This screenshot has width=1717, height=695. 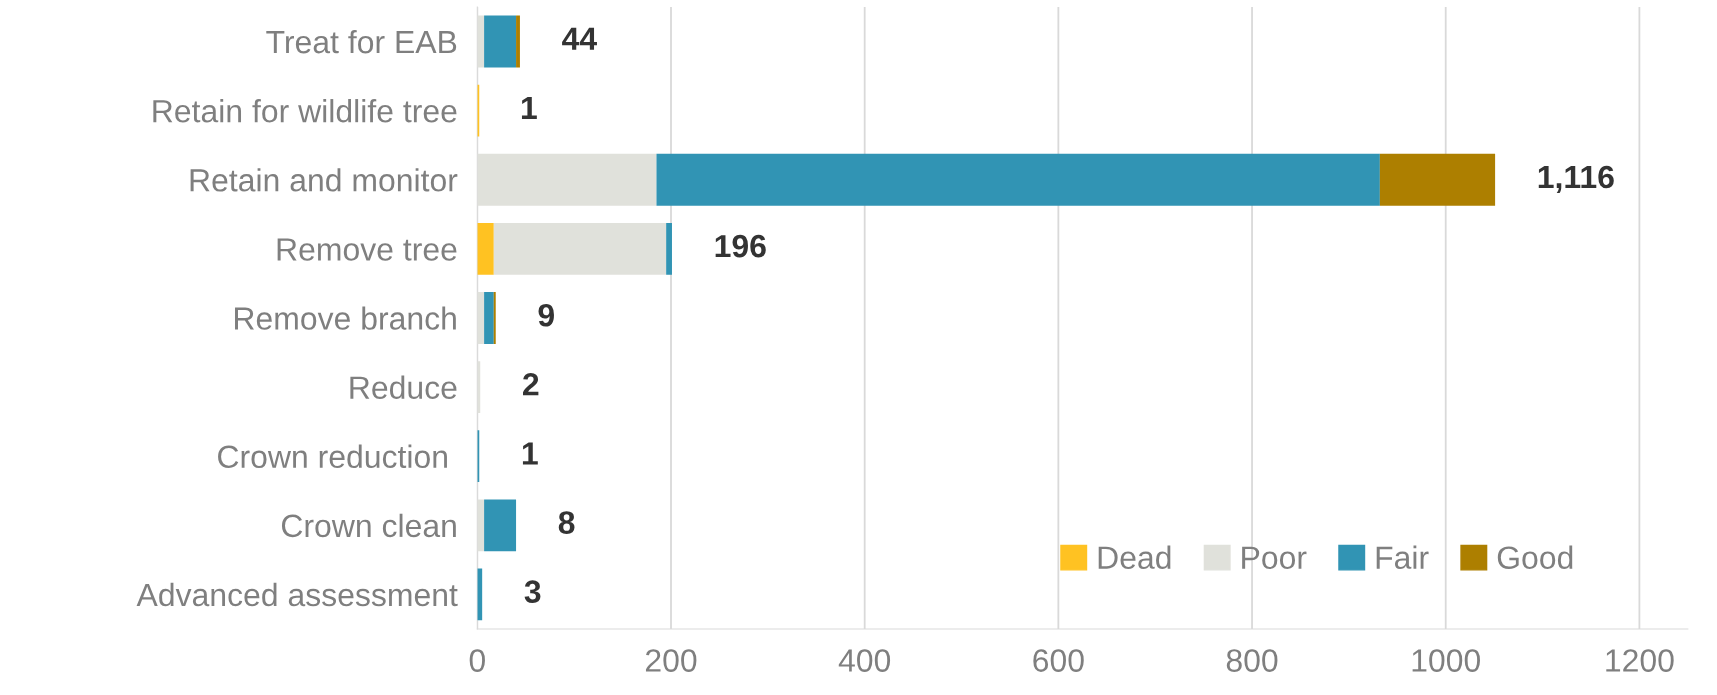 What do you see at coordinates (566, 522) in the screenshot?
I see `annotation: 8` at bounding box center [566, 522].